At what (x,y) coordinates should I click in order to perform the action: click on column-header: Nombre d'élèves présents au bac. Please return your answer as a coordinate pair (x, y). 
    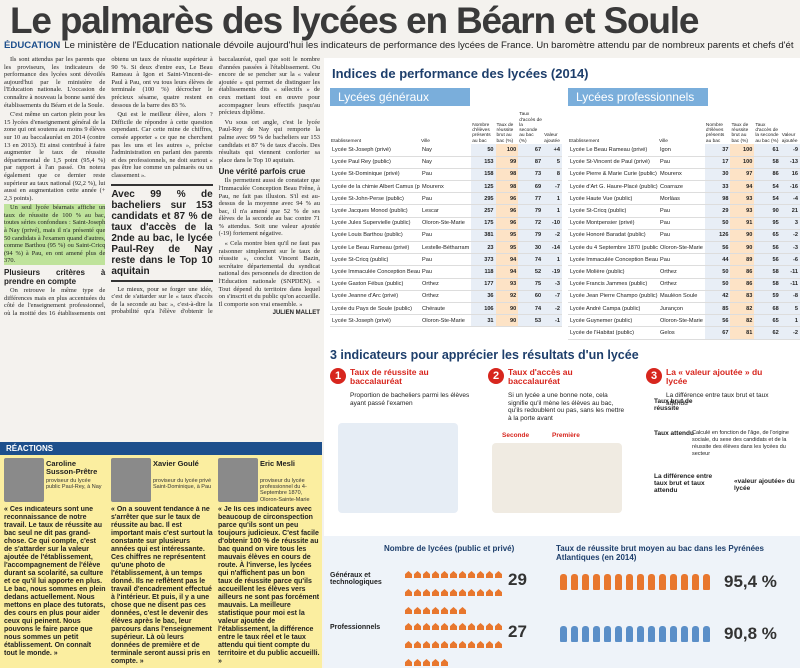
    Looking at the image, I should click on (715, 133).